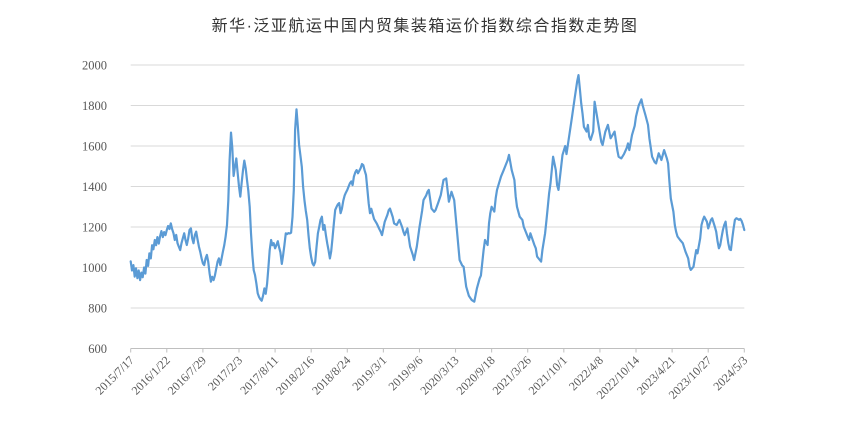 The width and height of the screenshot is (850, 425). Describe the element at coordinates (151, 375) in the screenshot. I see `x-axis-label: 2016/1/22` at that location.